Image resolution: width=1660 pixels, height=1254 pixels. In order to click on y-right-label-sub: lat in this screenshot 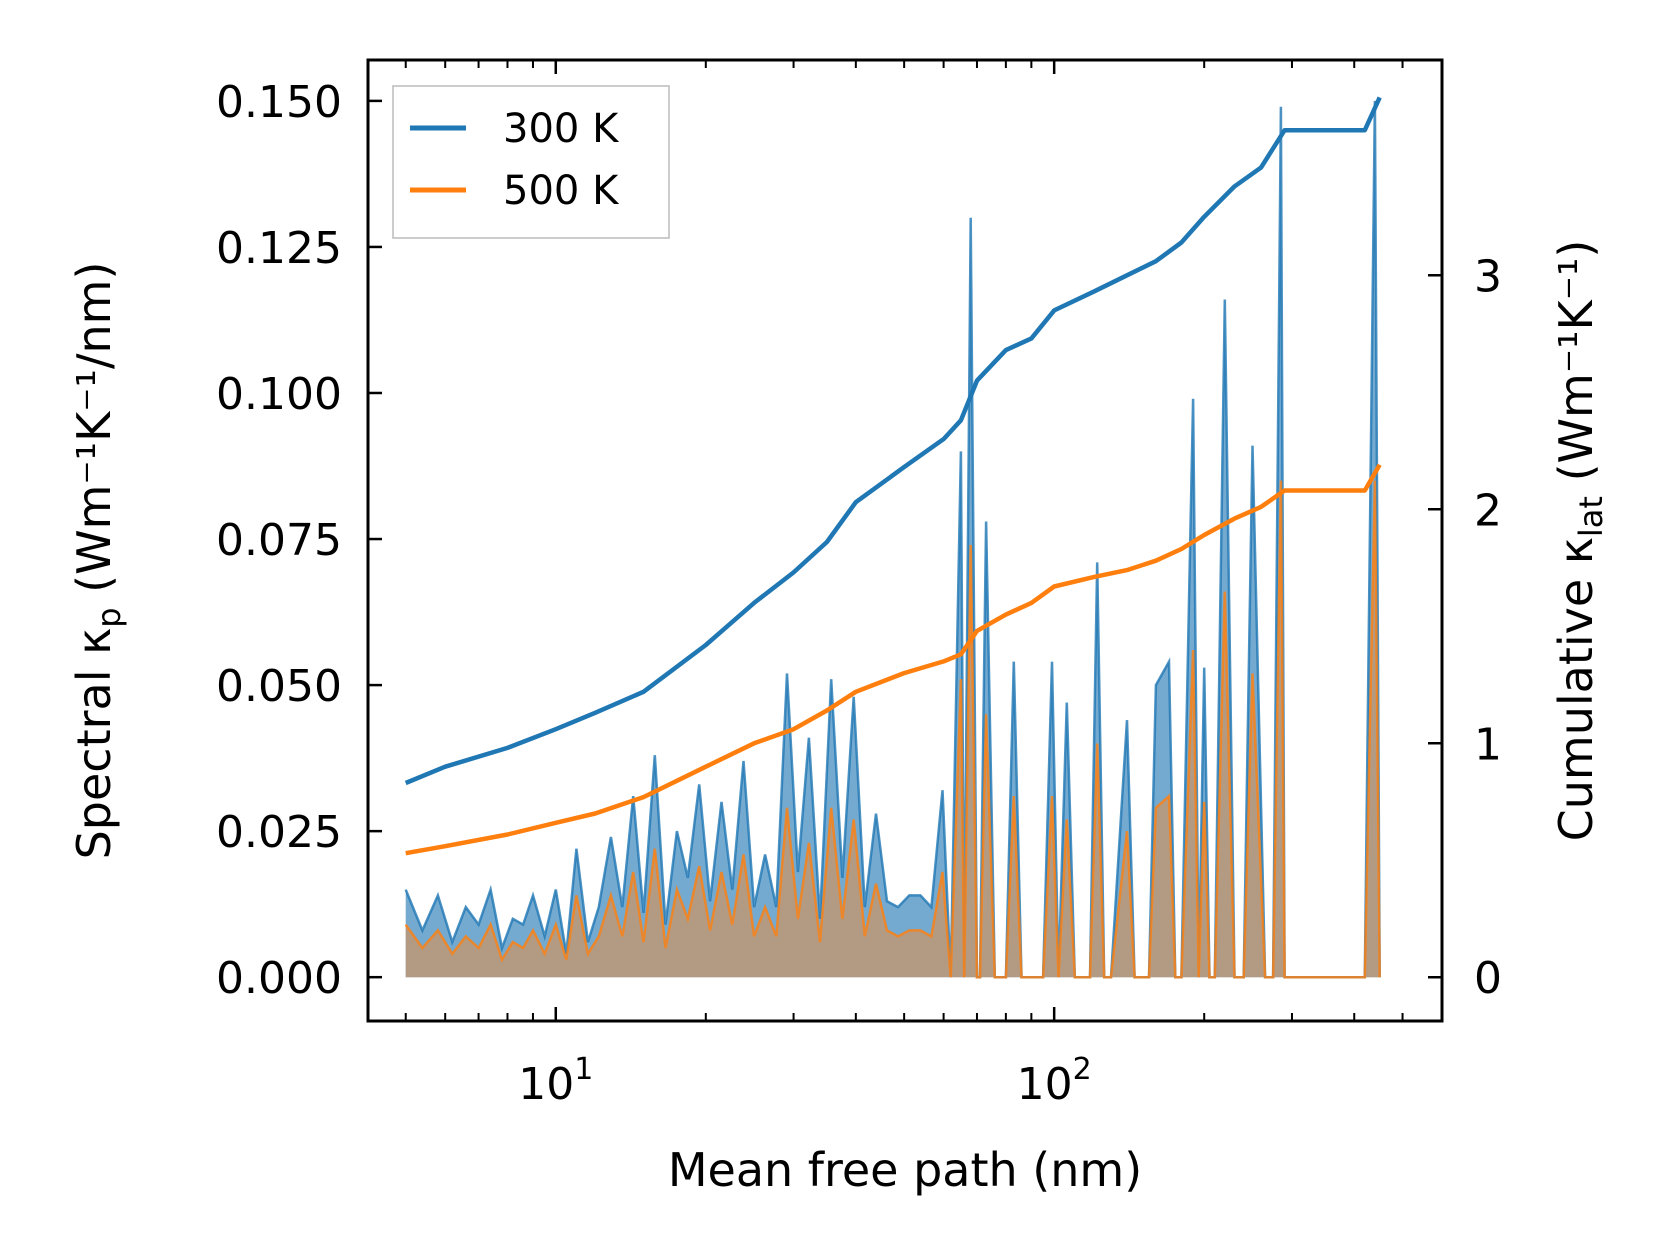, I will do `click(1591, 516)`.